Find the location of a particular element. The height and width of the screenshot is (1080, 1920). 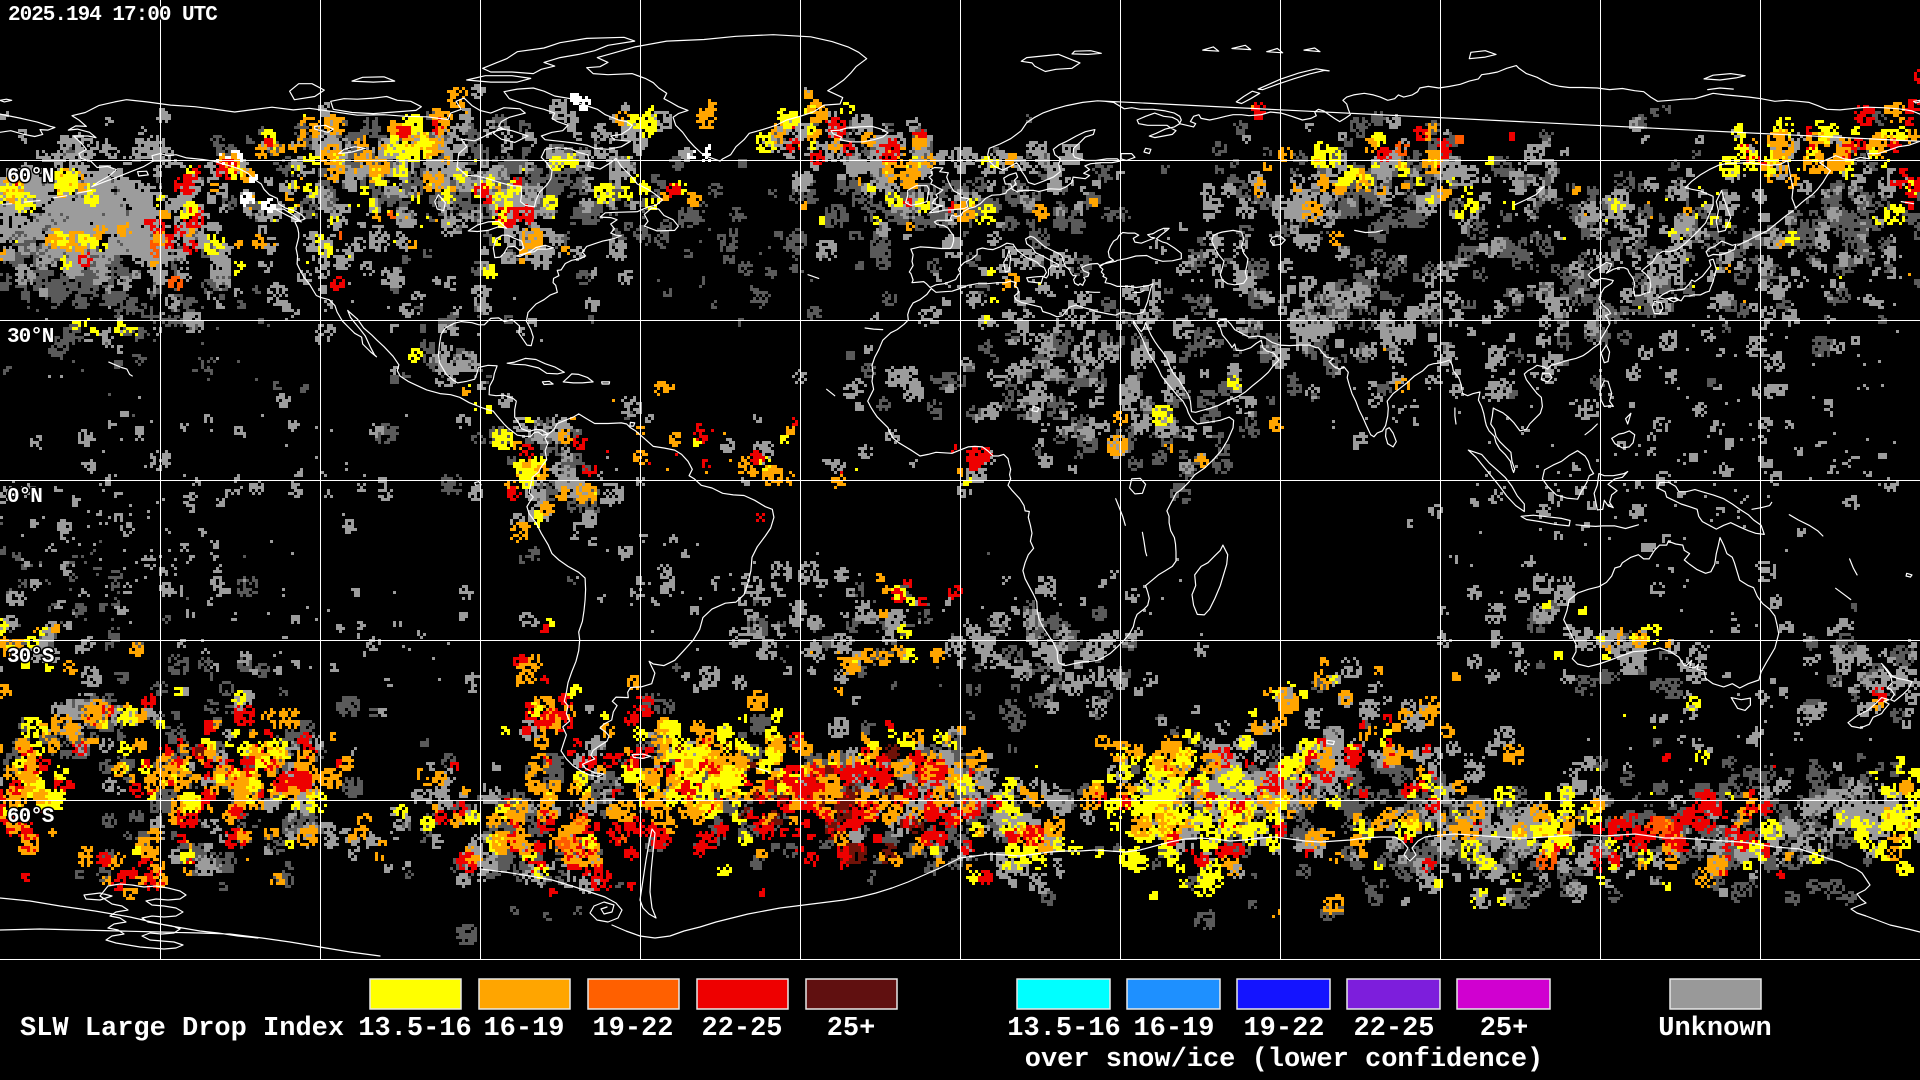

svg-text: 30°N is located at coordinates (30, 337).